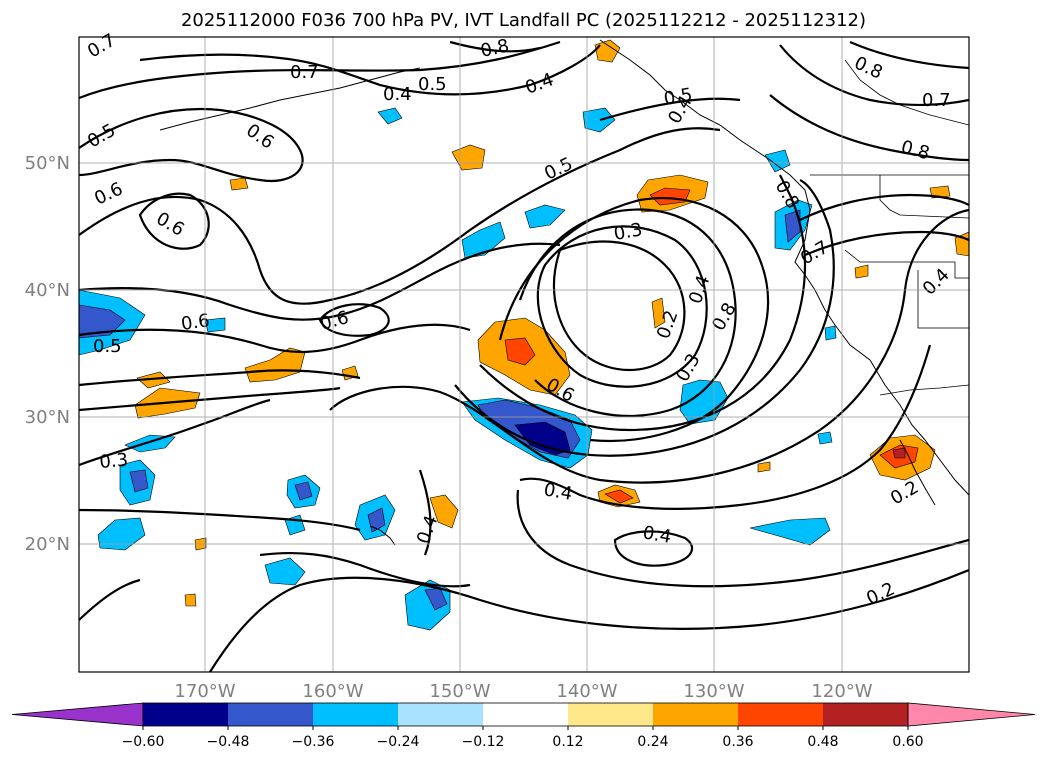  Describe the element at coordinates (204, 691) in the screenshot. I see `lon-label: 170°W` at that location.